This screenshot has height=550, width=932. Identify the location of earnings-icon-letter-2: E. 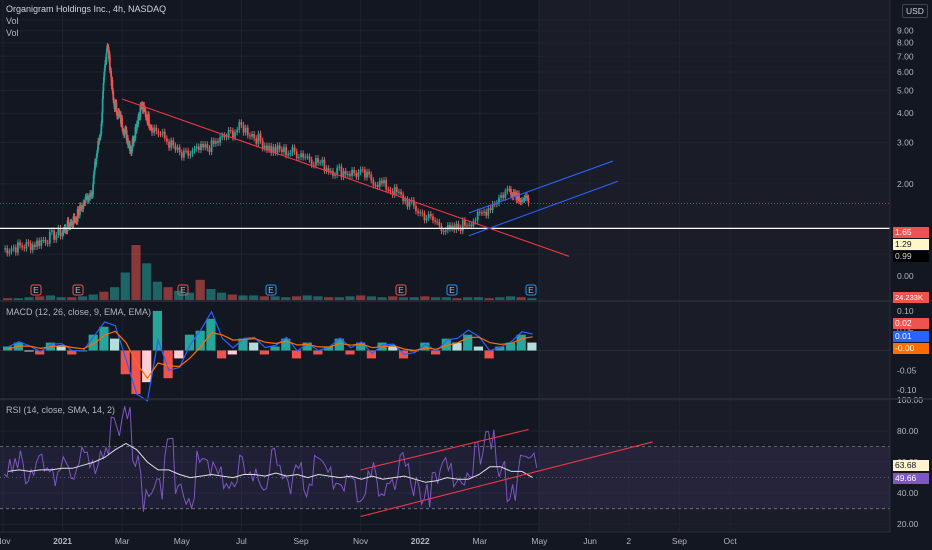
(183, 290).